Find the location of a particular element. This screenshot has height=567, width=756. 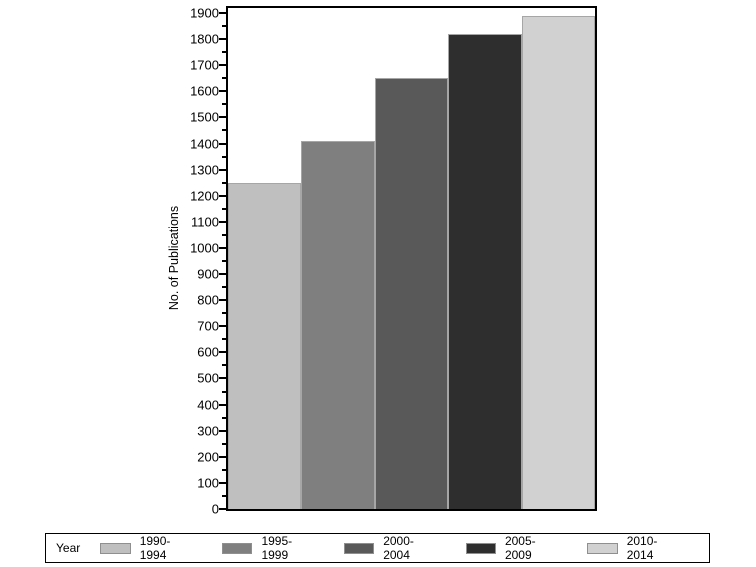

y-tick-label: 1200 is located at coordinates (204, 196).